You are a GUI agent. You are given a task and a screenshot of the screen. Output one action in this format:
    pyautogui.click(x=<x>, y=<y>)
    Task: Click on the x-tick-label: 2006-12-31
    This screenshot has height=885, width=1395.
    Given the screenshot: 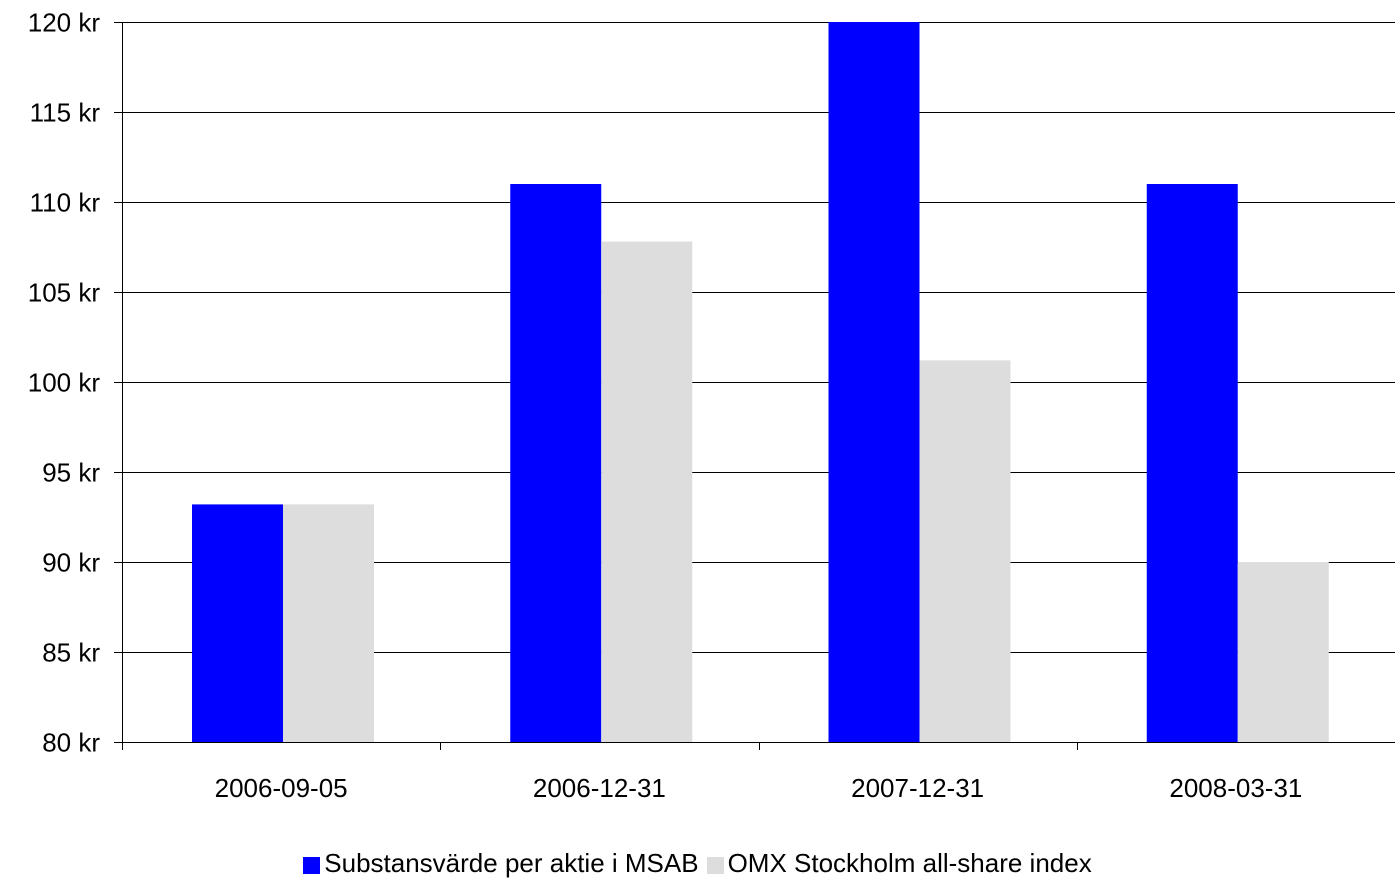 What is the action you would take?
    pyautogui.click(x=599, y=788)
    